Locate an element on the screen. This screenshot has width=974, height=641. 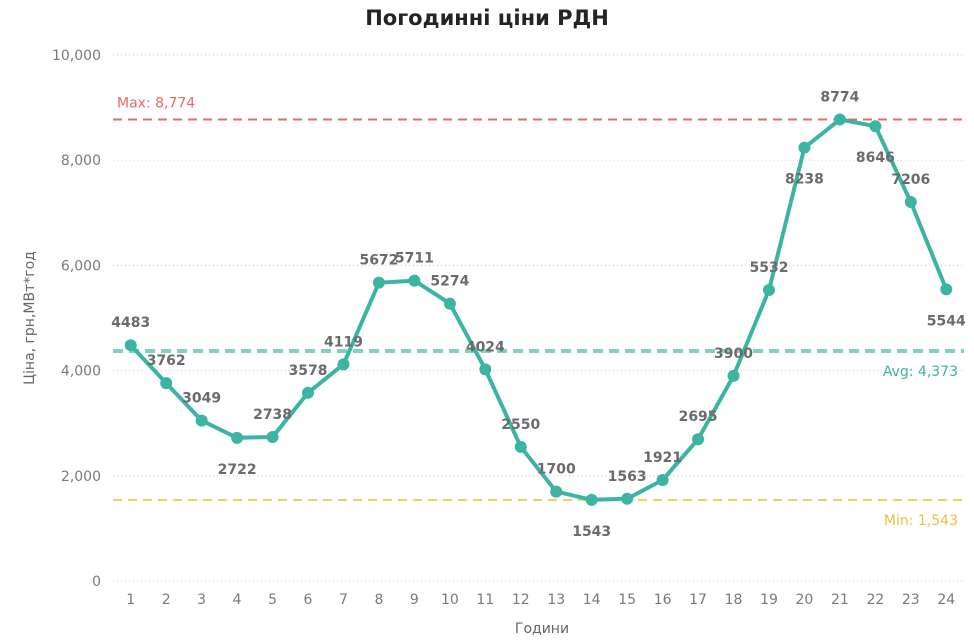
y-axis-ticks: 0 2,000 4,000 6,000 8,000 10,000 is located at coordinates (76, 319).